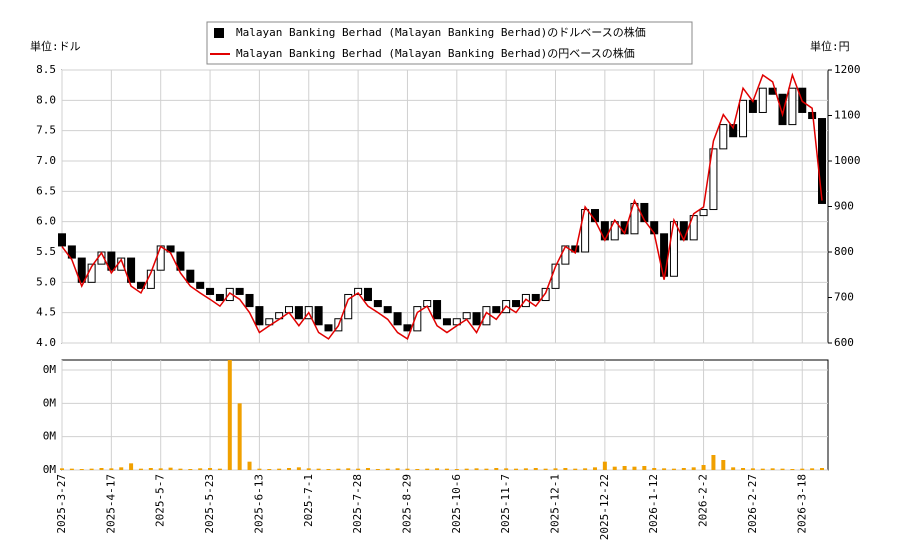 The height and width of the screenshot is (550, 900). Describe the element at coordinates (110, 504) in the screenshot. I see `x-tick-label: 2025-4-17` at that location.